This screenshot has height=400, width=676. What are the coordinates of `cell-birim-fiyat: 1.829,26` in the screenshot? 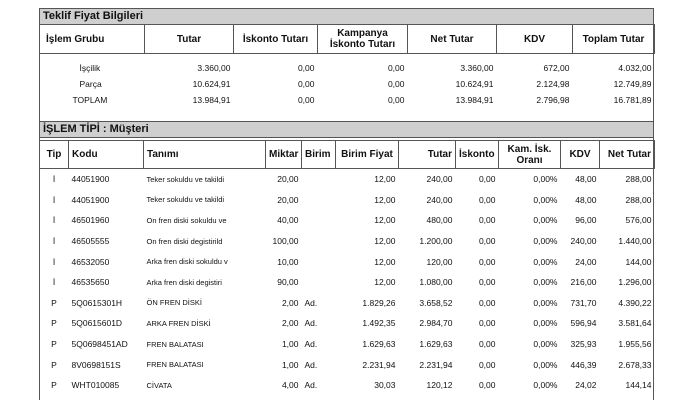 It's located at (379, 302).